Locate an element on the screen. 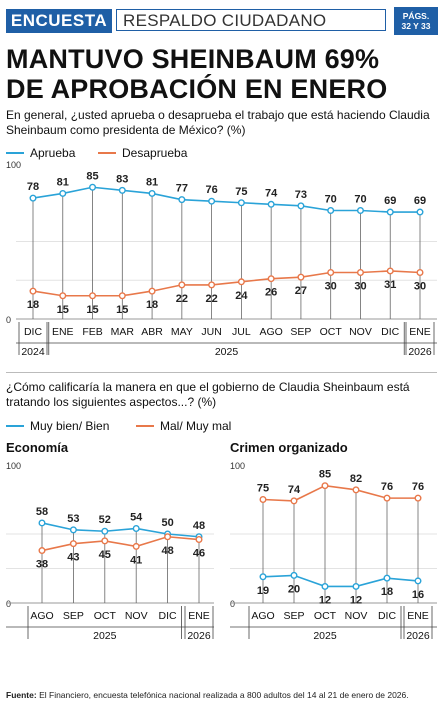 This screenshot has height=708, width=443. data-label: 19 is located at coordinates (263, 591).